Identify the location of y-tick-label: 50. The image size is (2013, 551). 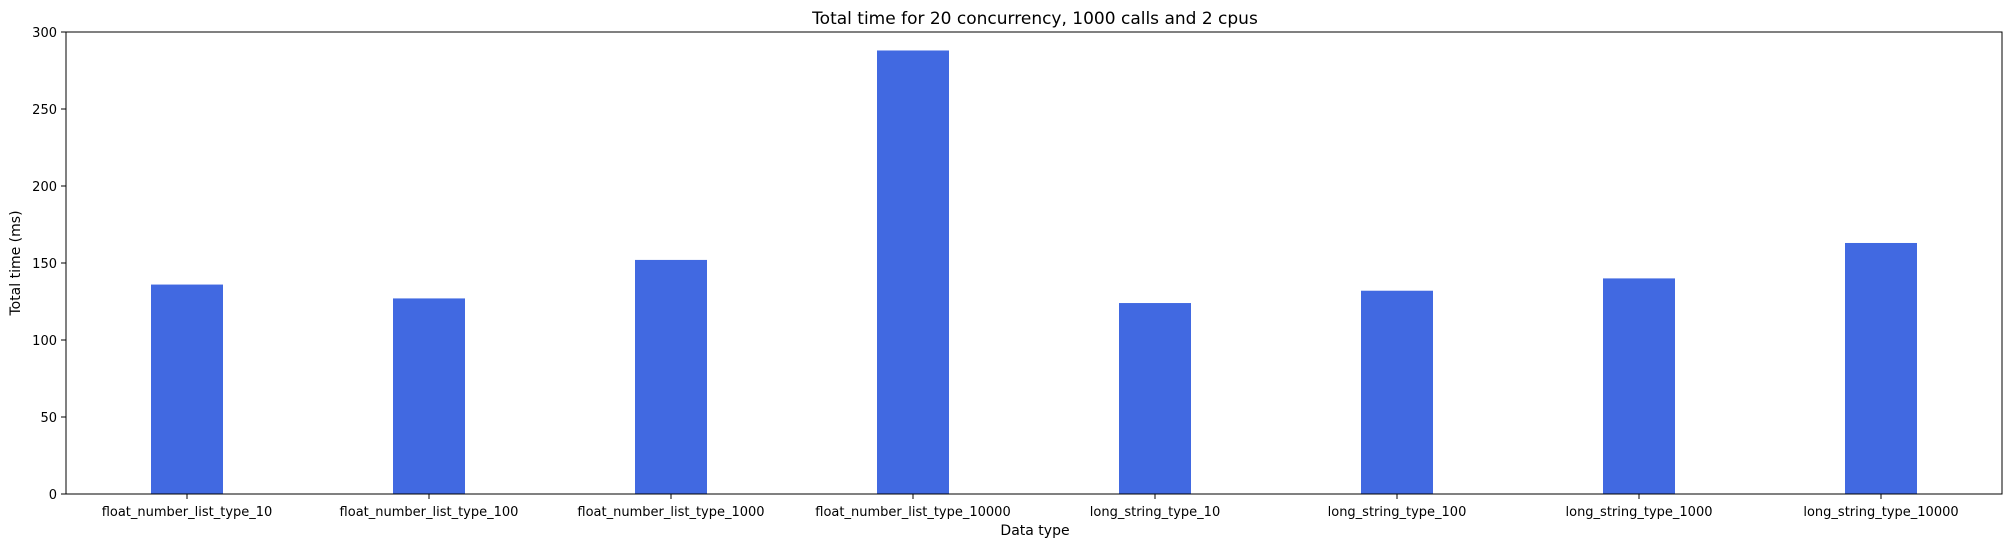
(48, 418).